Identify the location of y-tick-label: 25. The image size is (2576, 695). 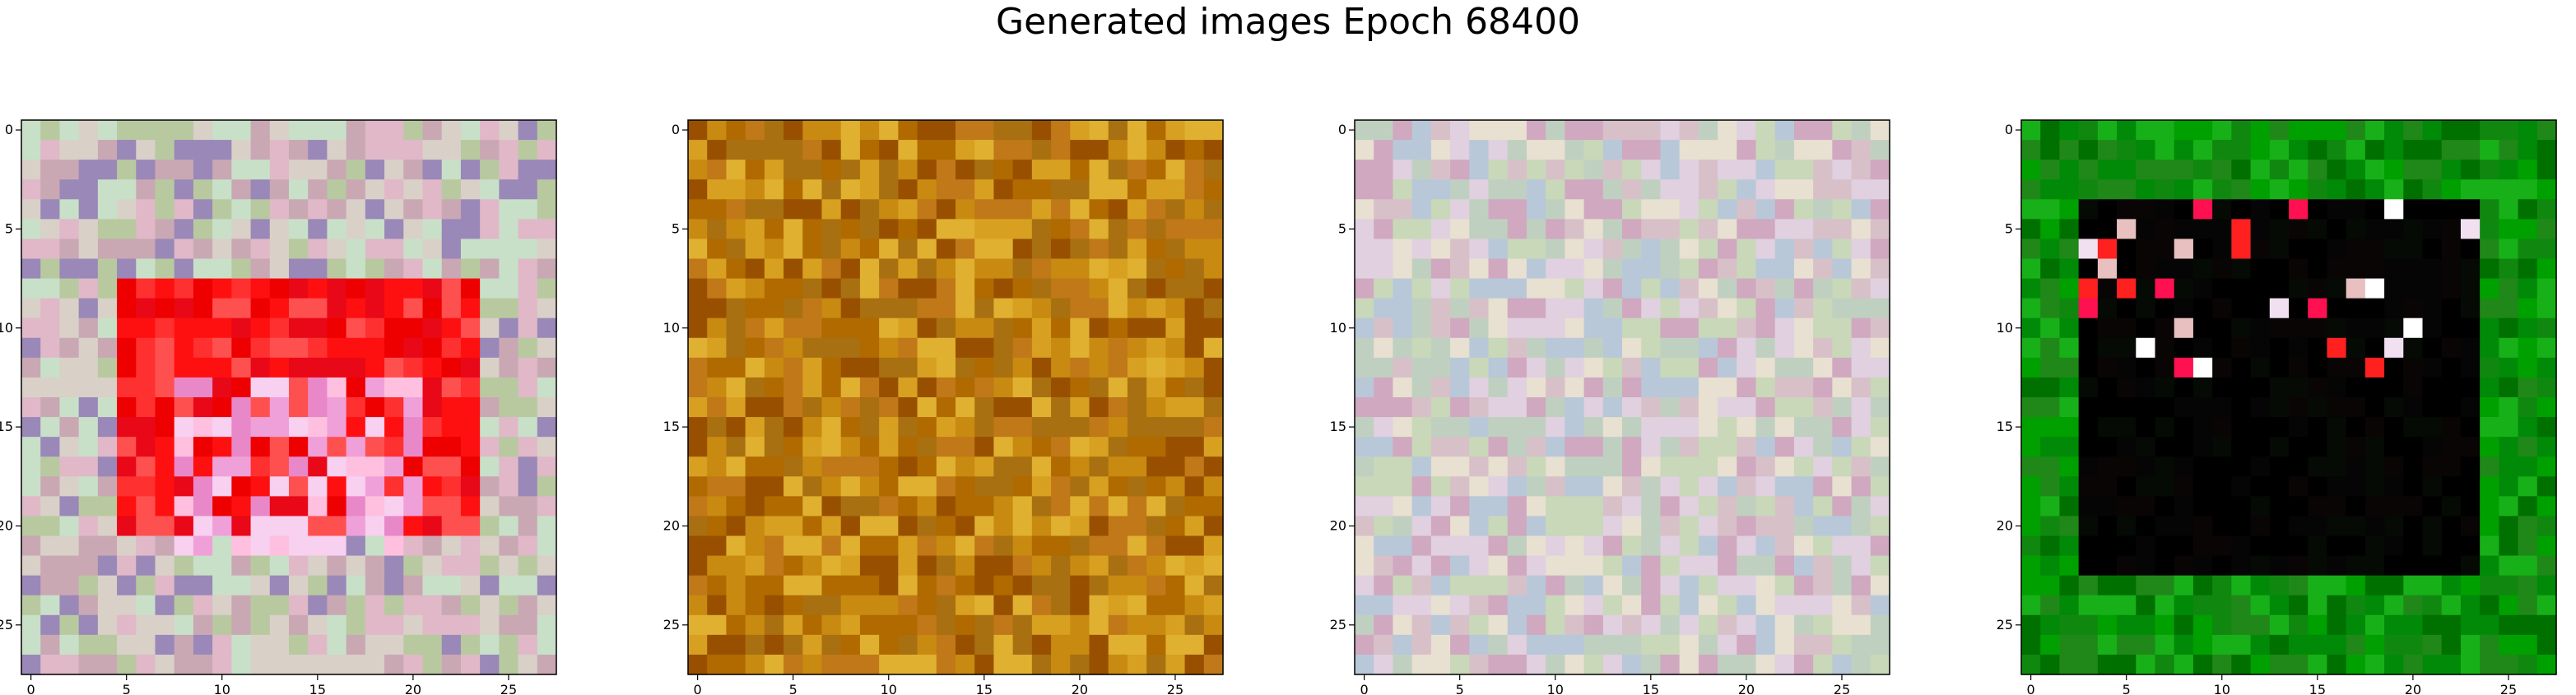
(6, 624).